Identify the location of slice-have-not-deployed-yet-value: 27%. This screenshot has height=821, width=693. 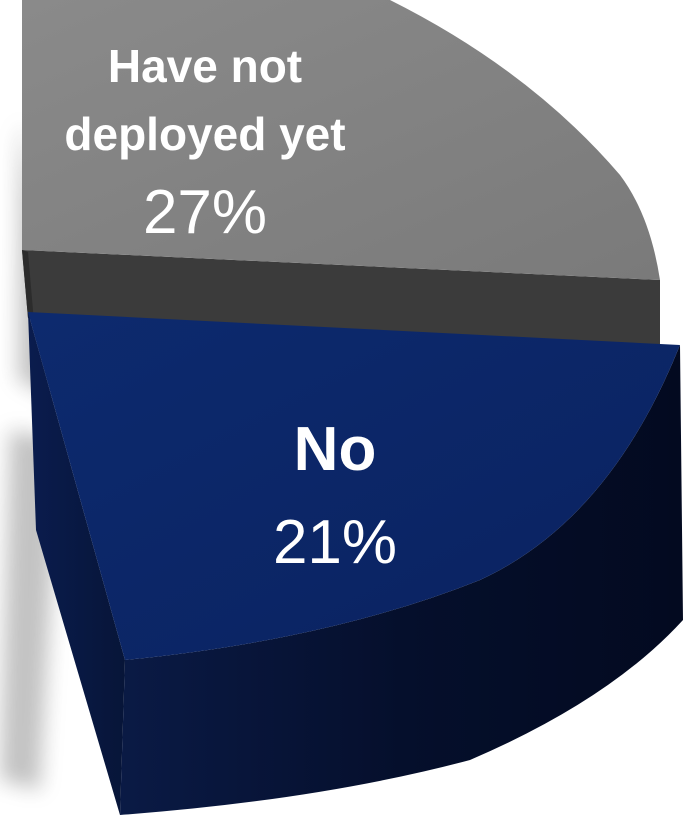
(205, 212).